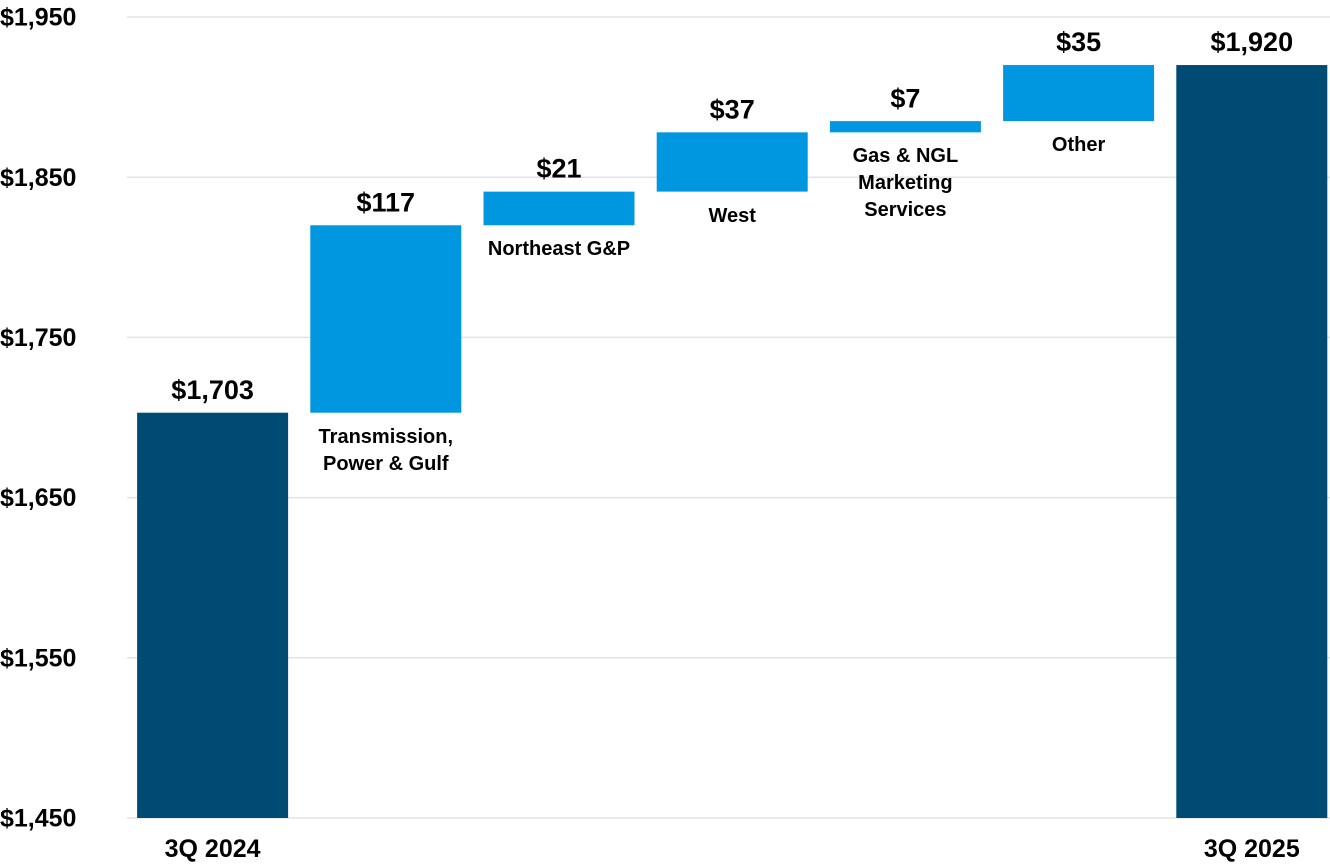  I want to click on value-label: $35, so click(1078, 42).